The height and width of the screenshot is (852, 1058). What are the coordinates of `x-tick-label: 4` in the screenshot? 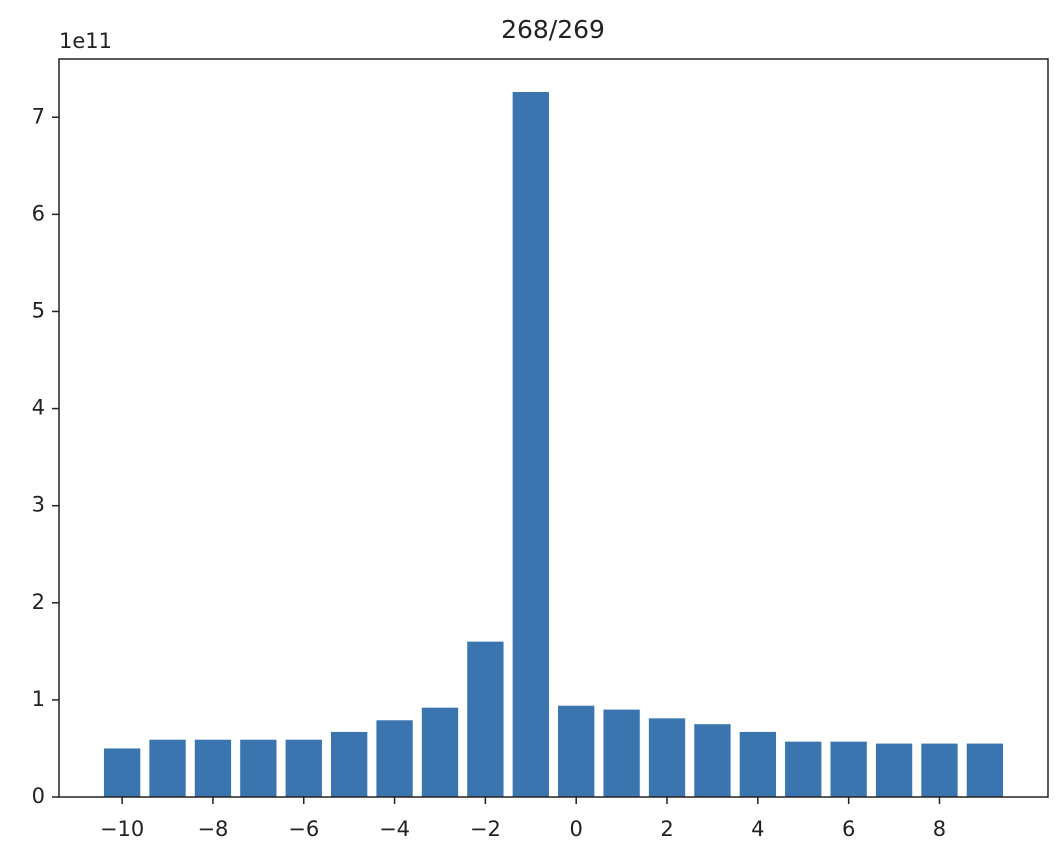 It's located at (757, 829).